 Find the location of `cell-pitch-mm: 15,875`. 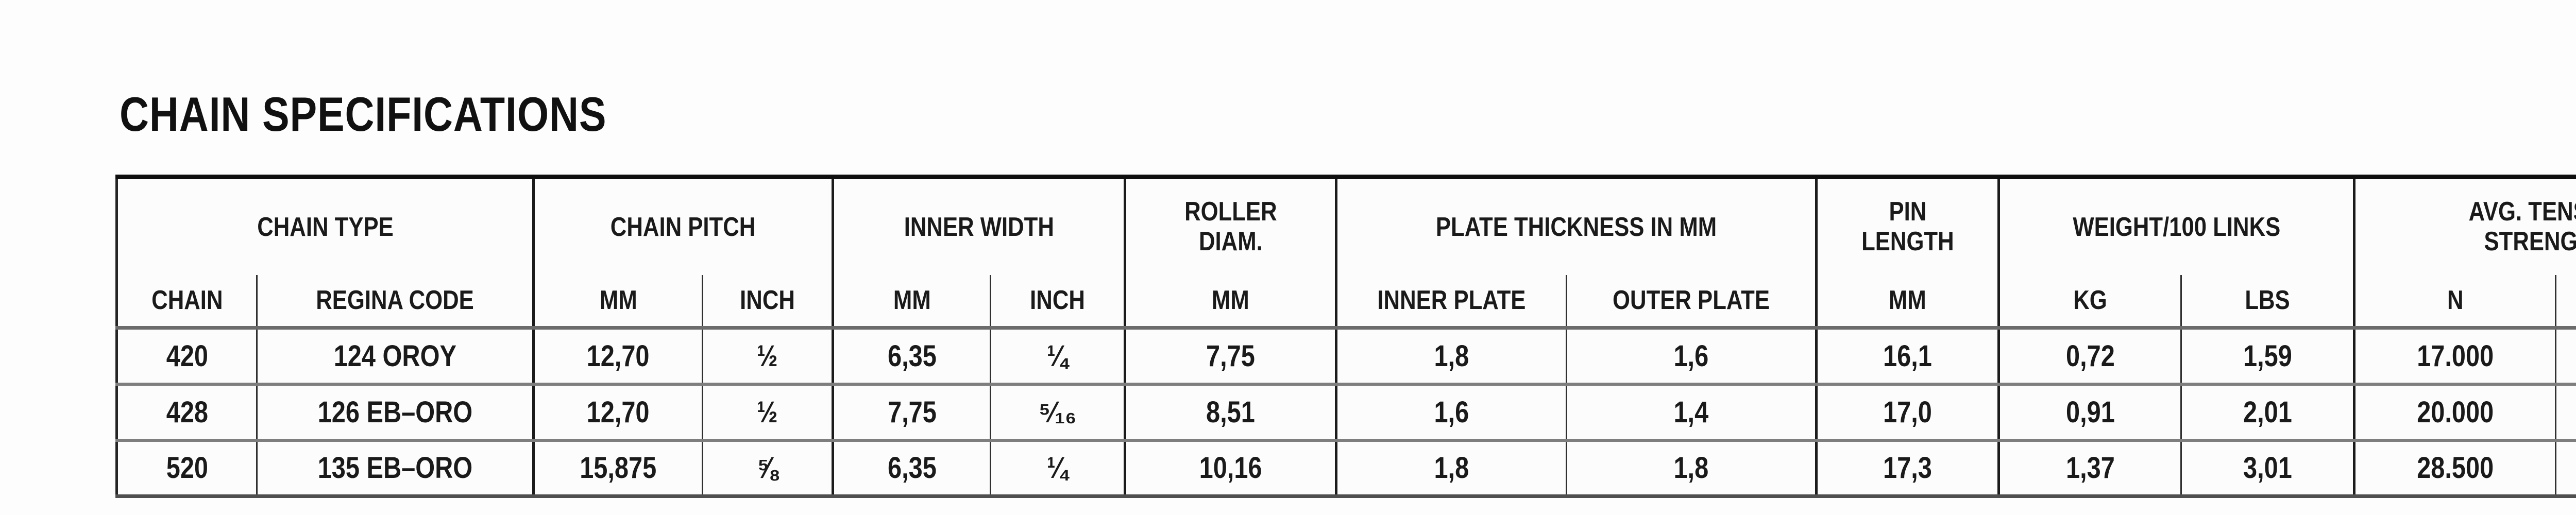

cell-pitch-mm: 15,875 is located at coordinates (617, 468).